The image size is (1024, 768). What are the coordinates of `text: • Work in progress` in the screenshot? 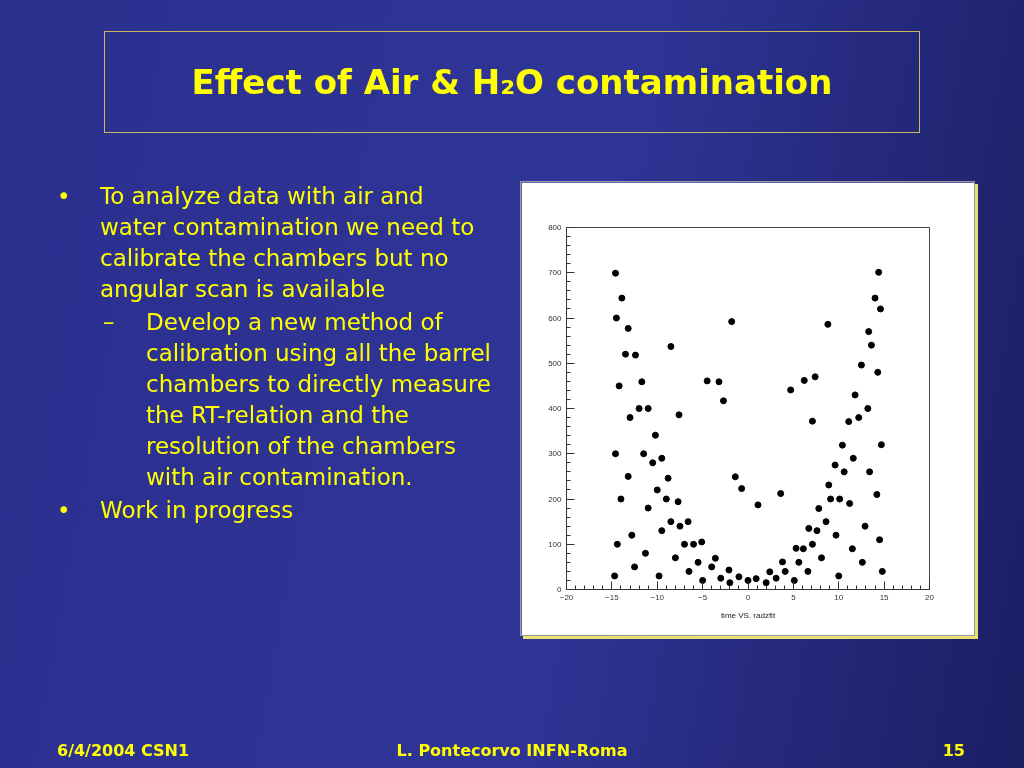 It's located at (175, 510).